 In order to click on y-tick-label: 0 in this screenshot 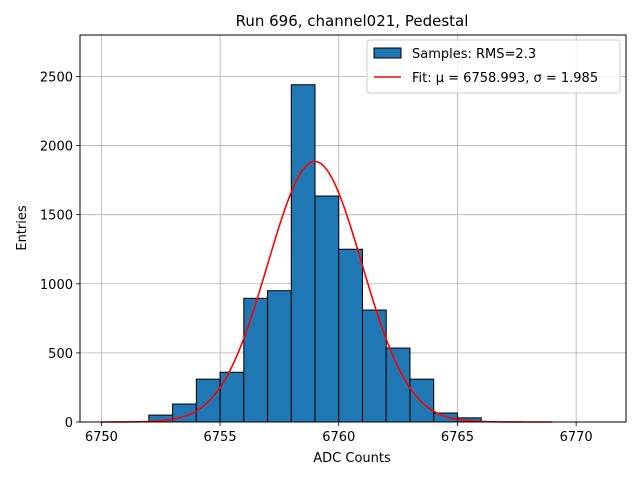, I will do `click(69, 423)`.